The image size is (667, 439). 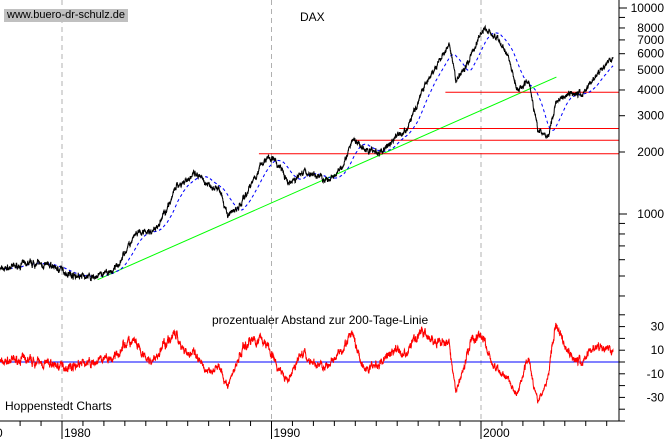 I want to click on y-tick-label: 10000, so click(x=648, y=8).